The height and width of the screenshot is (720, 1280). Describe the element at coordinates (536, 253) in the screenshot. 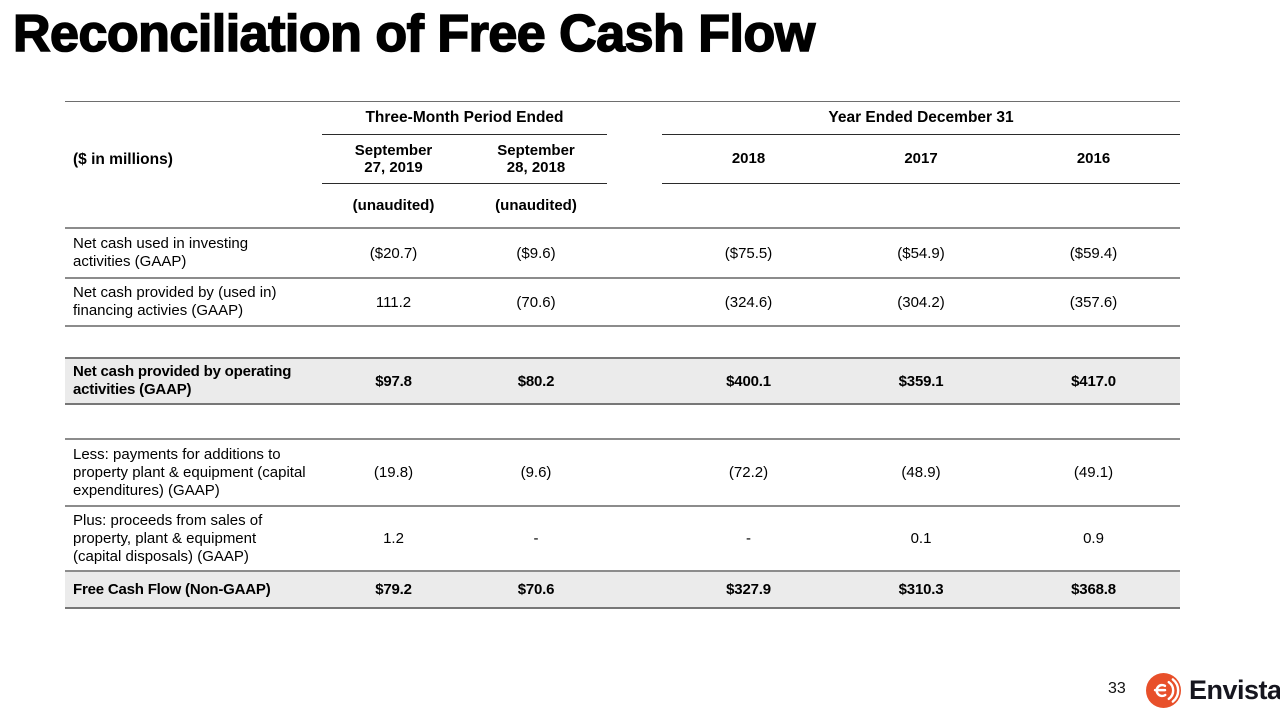

I see `cell-value: ($9.6)` at that location.